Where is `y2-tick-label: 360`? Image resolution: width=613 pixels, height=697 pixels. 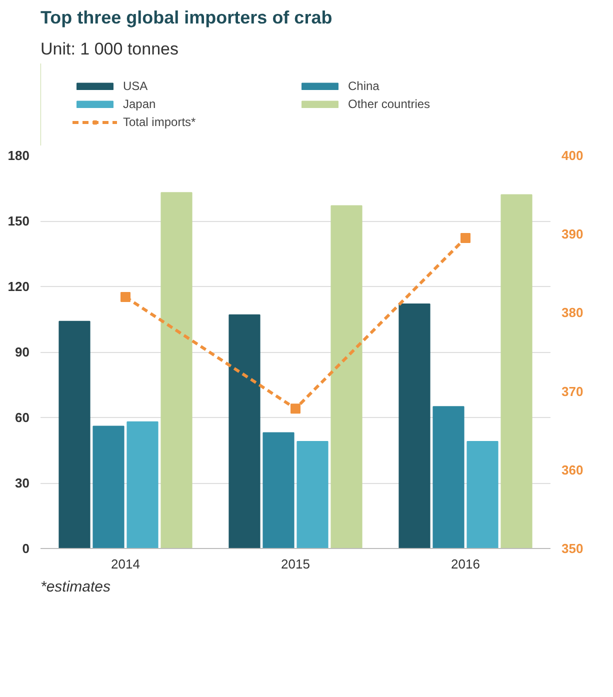 y2-tick-label: 360 is located at coordinates (573, 470).